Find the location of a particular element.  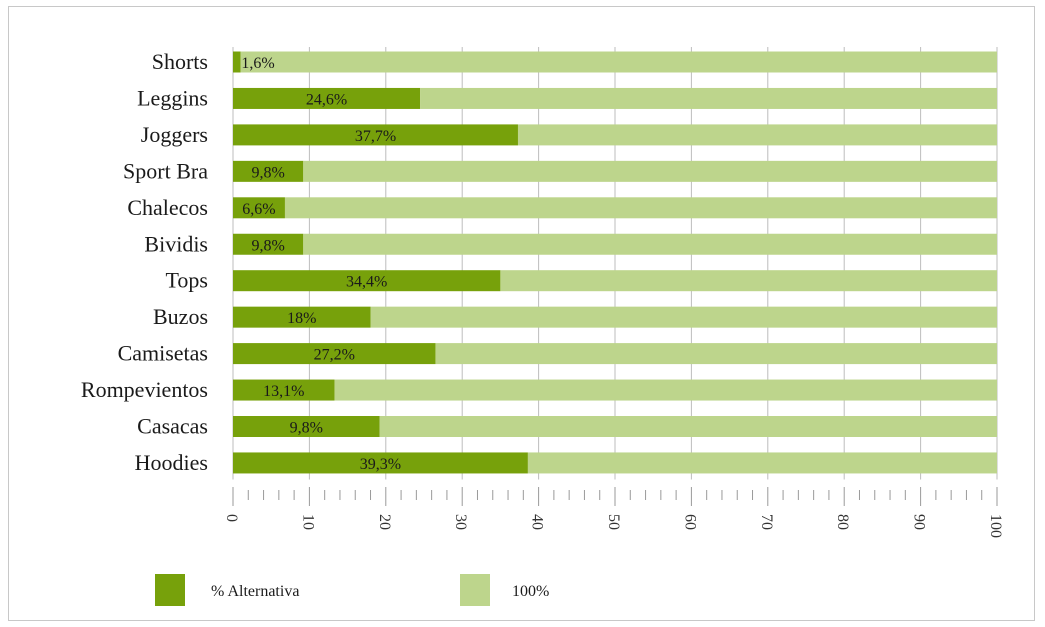

bar-buzos-alternativa is located at coordinates (302, 317).